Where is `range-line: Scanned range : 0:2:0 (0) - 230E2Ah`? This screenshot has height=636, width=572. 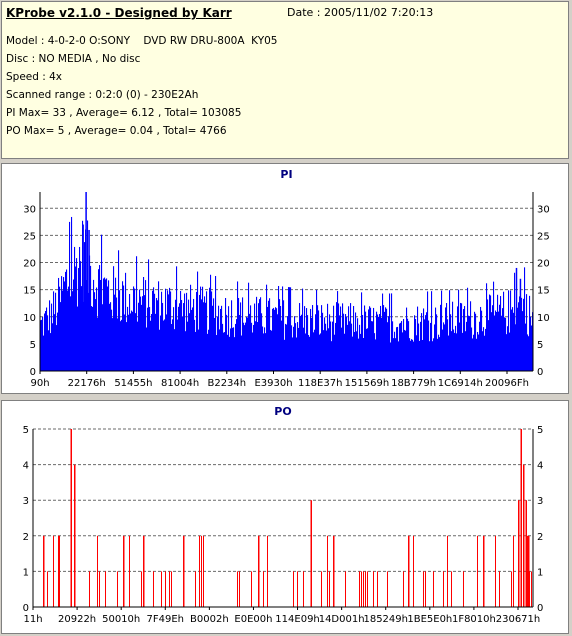 range-line: Scanned range : 0:2:0 (0) - 230E2Ah is located at coordinates (102, 95).